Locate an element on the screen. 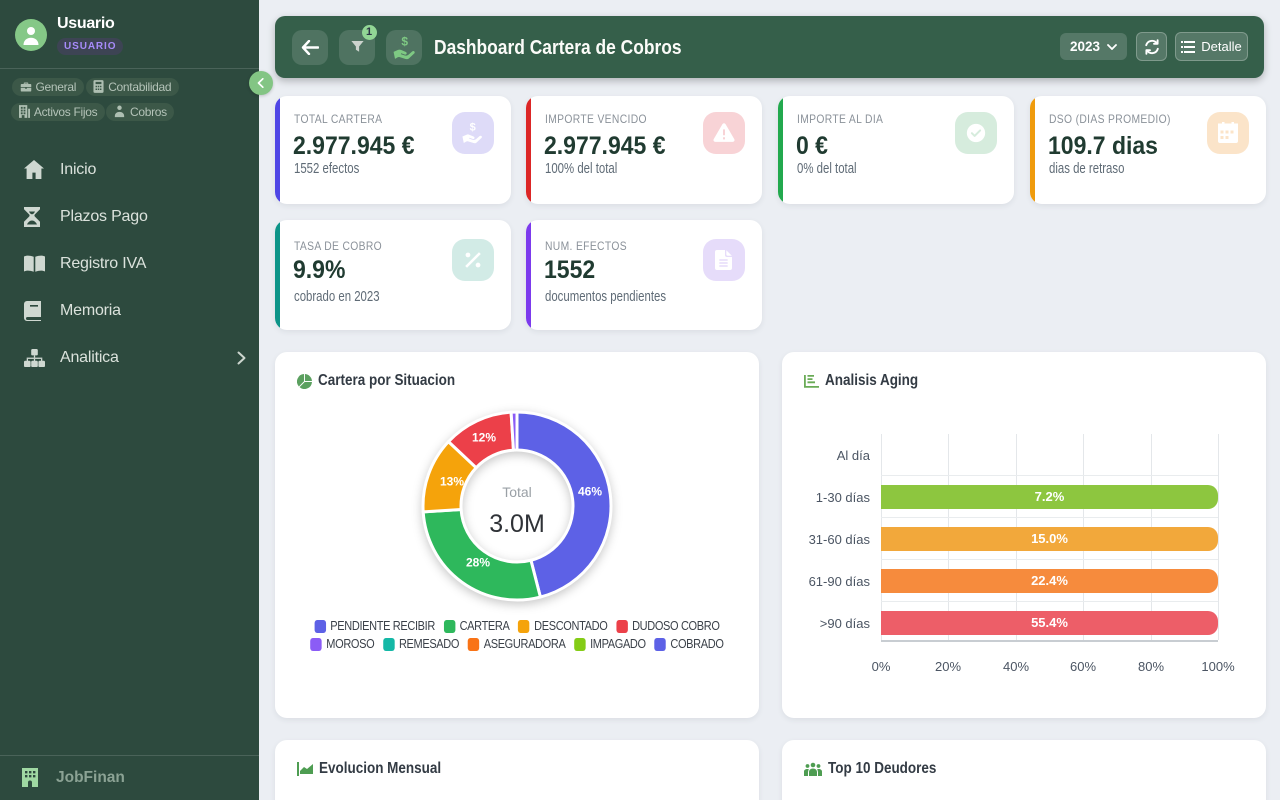 The image size is (1280, 800). svg-text: 13% is located at coordinates (452, 482).